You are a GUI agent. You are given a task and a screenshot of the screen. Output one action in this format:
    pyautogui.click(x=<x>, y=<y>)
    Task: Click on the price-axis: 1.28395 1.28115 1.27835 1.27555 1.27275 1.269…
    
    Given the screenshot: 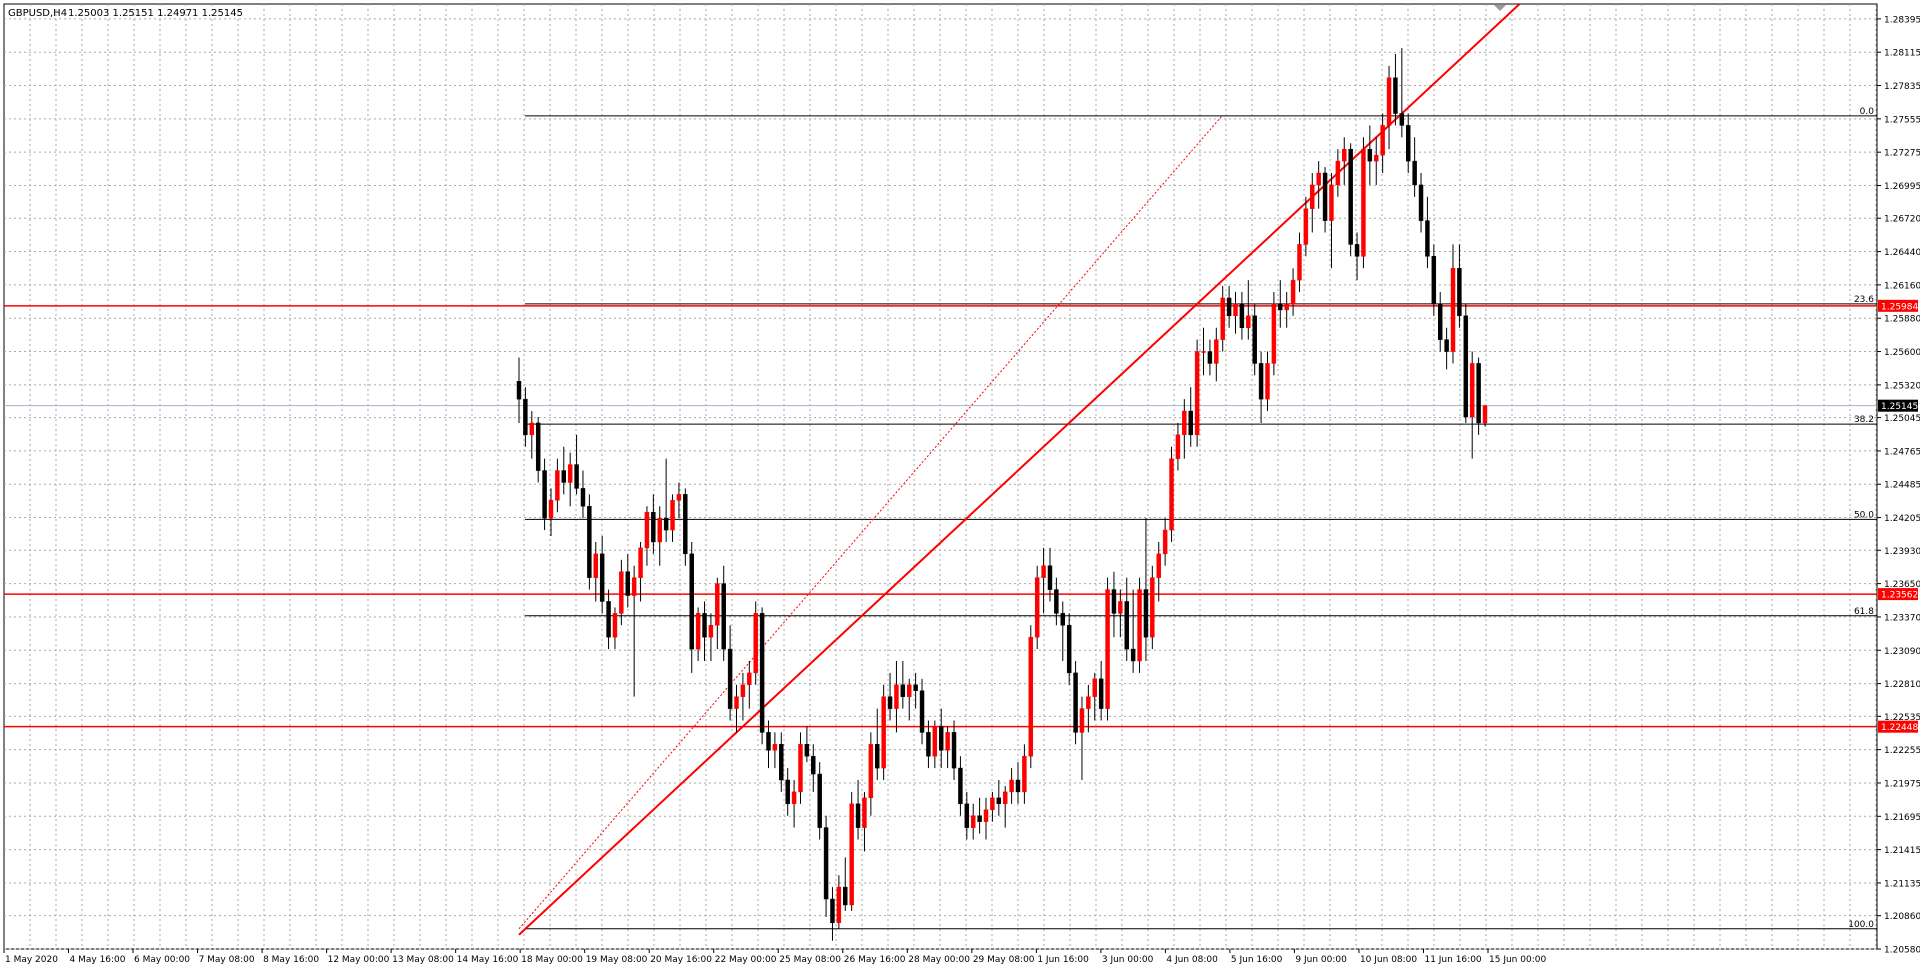 What is the action you would take?
    pyautogui.click(x=1898, y=485)
    